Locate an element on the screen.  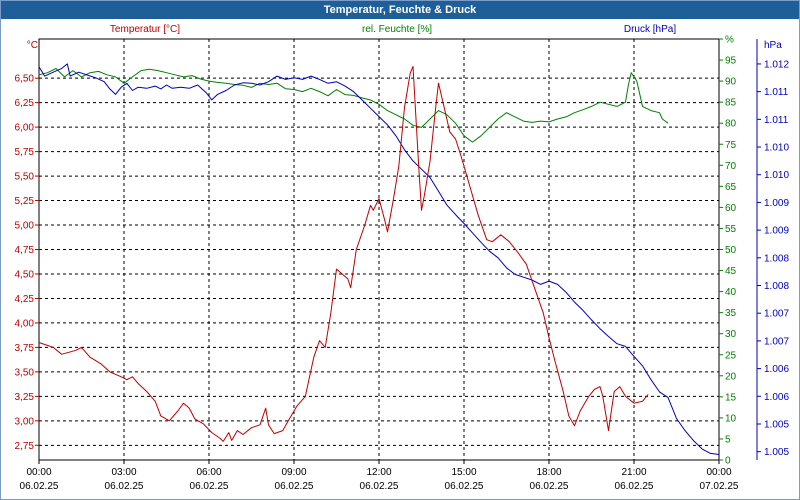
temperature-tick-label: 5,00 is located at coordinates (25, 226).